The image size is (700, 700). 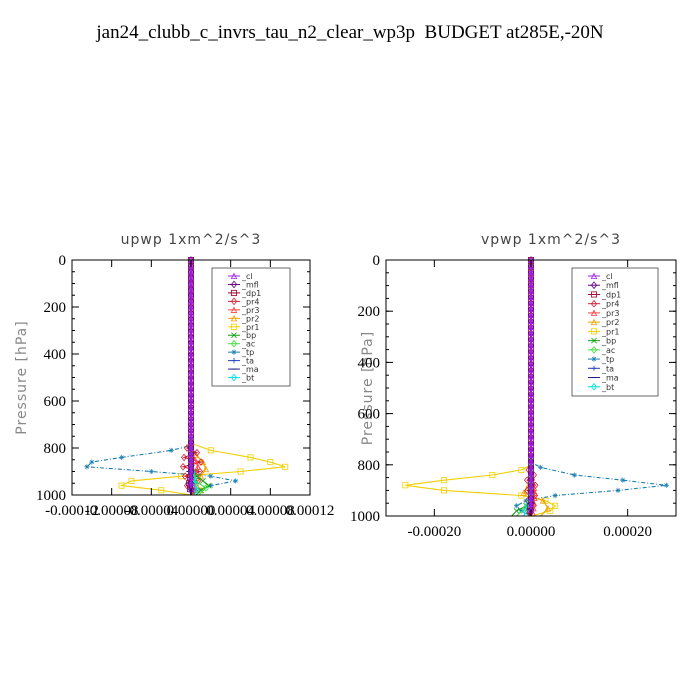 What do you see at coordinates (240, 276) in the screenshot?
I see `legend-item: _cl` at bounding box center [240, 276].